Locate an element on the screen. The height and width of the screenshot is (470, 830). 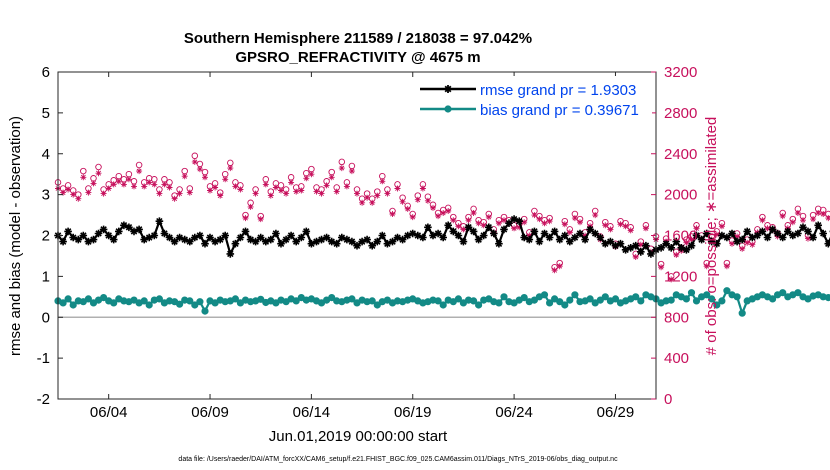
legend-bias-label: bias grand pr = 0.39671 is located at coordinates (559, 110).